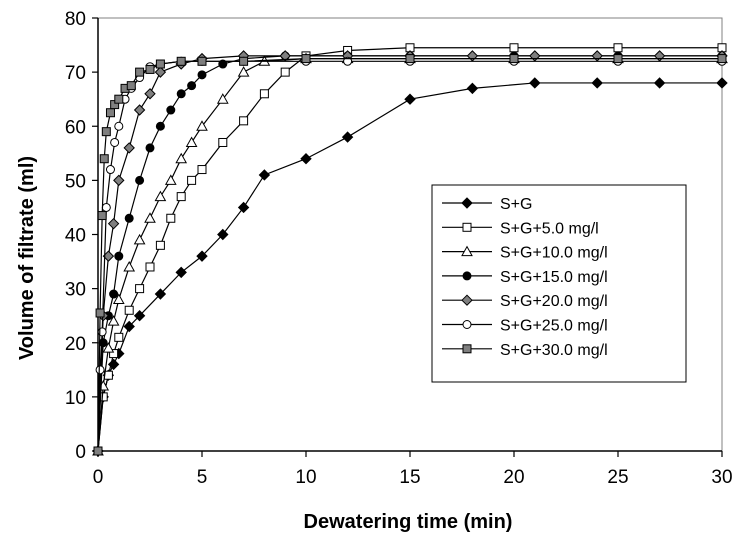 The image size is (737, 548). What do you see at coordinates (721, 477) in the screenshot?
I see `x-tick-label: 30` at bounding box center [721, 477].